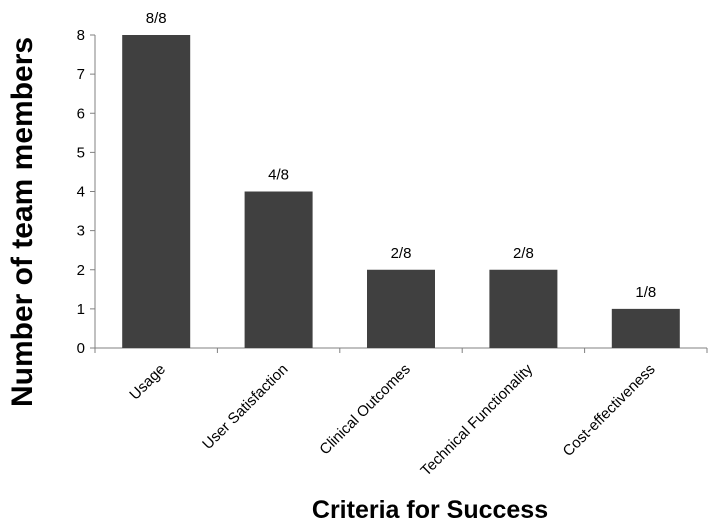 This screenshot has height=528, width=713. What do you see at coordinates (81, 113) in the screenshot?
I see `y-tick-label: 6` at bounding box center [81, 113].